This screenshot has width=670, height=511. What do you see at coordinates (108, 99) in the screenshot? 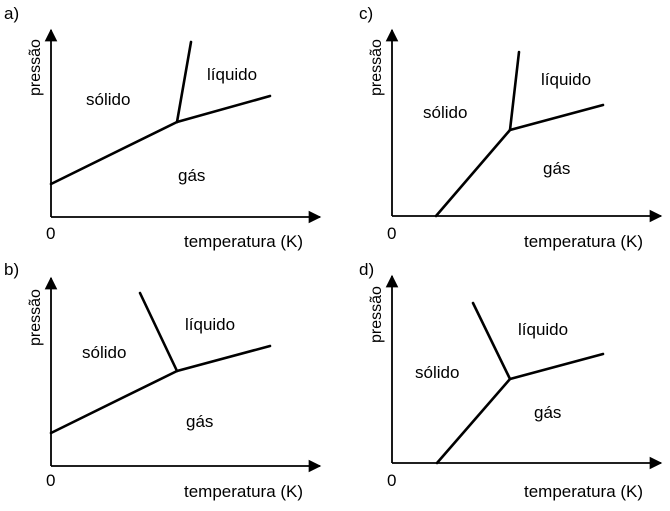
I see `panel-a-region-solid: sólido` at bounding box center [108, 99].